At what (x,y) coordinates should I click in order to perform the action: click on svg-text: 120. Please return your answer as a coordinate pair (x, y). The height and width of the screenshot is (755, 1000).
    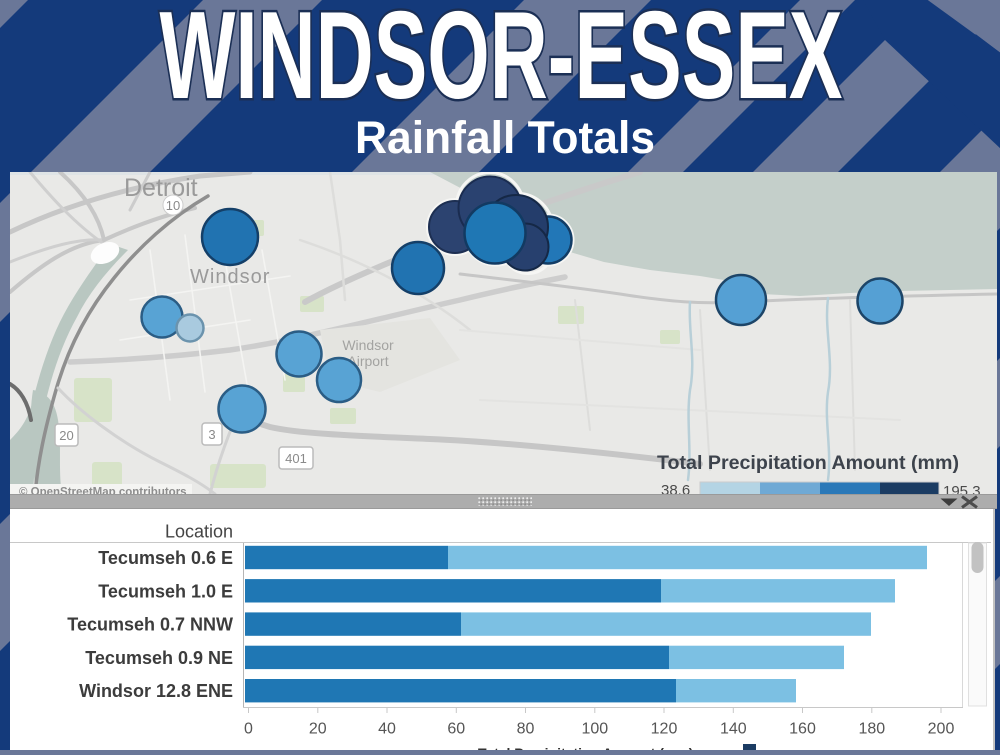
    Looking at the image, I should click on (664, 729).